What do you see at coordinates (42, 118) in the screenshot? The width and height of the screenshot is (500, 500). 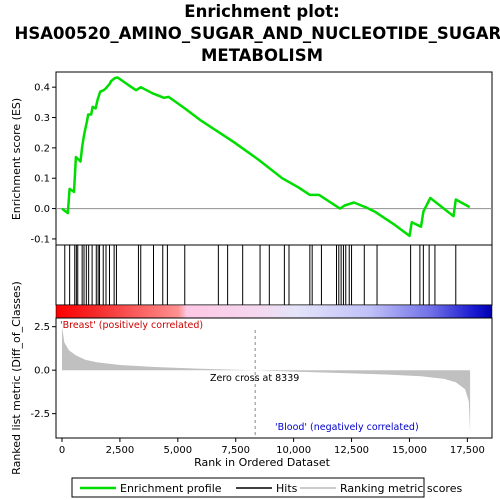 I see `es-ytick-label: 0.3` at bounding box center [42, 118].